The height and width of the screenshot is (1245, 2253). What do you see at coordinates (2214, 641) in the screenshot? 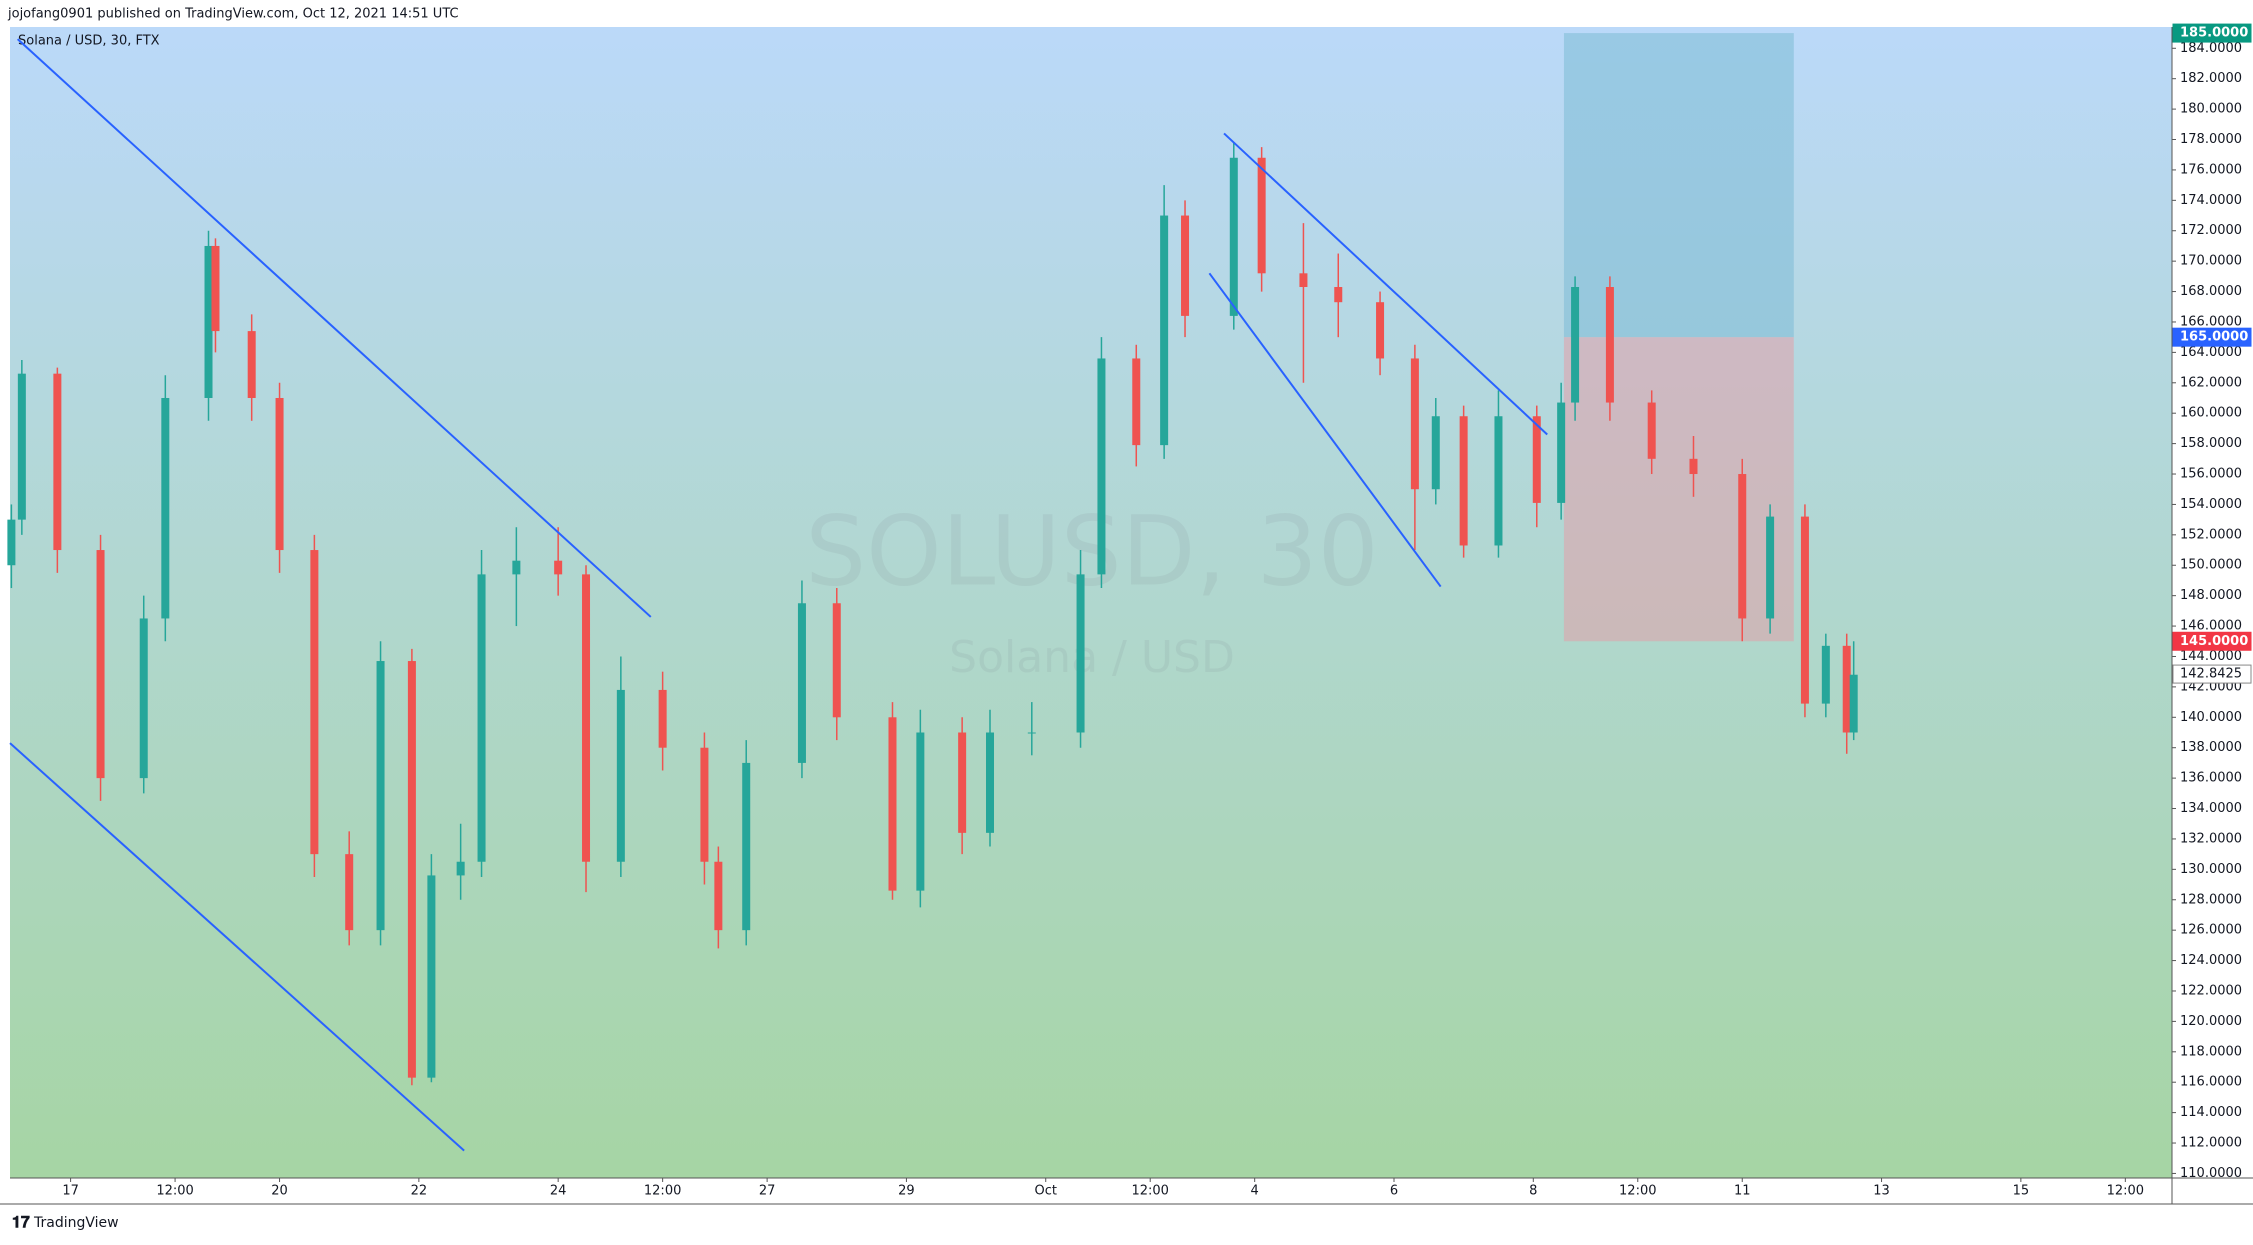
I see `price-badge-label: 145.0000` at bounding box center [2214, 641].